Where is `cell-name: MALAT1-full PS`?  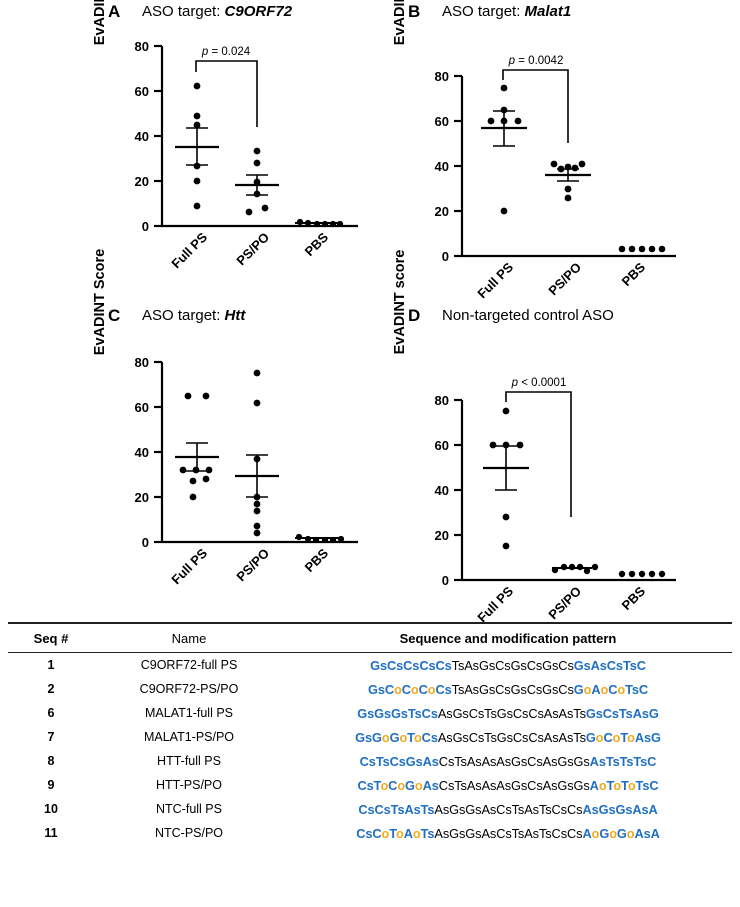 cell-name: MALAT1-full PS is located at coordinates (189, 713).